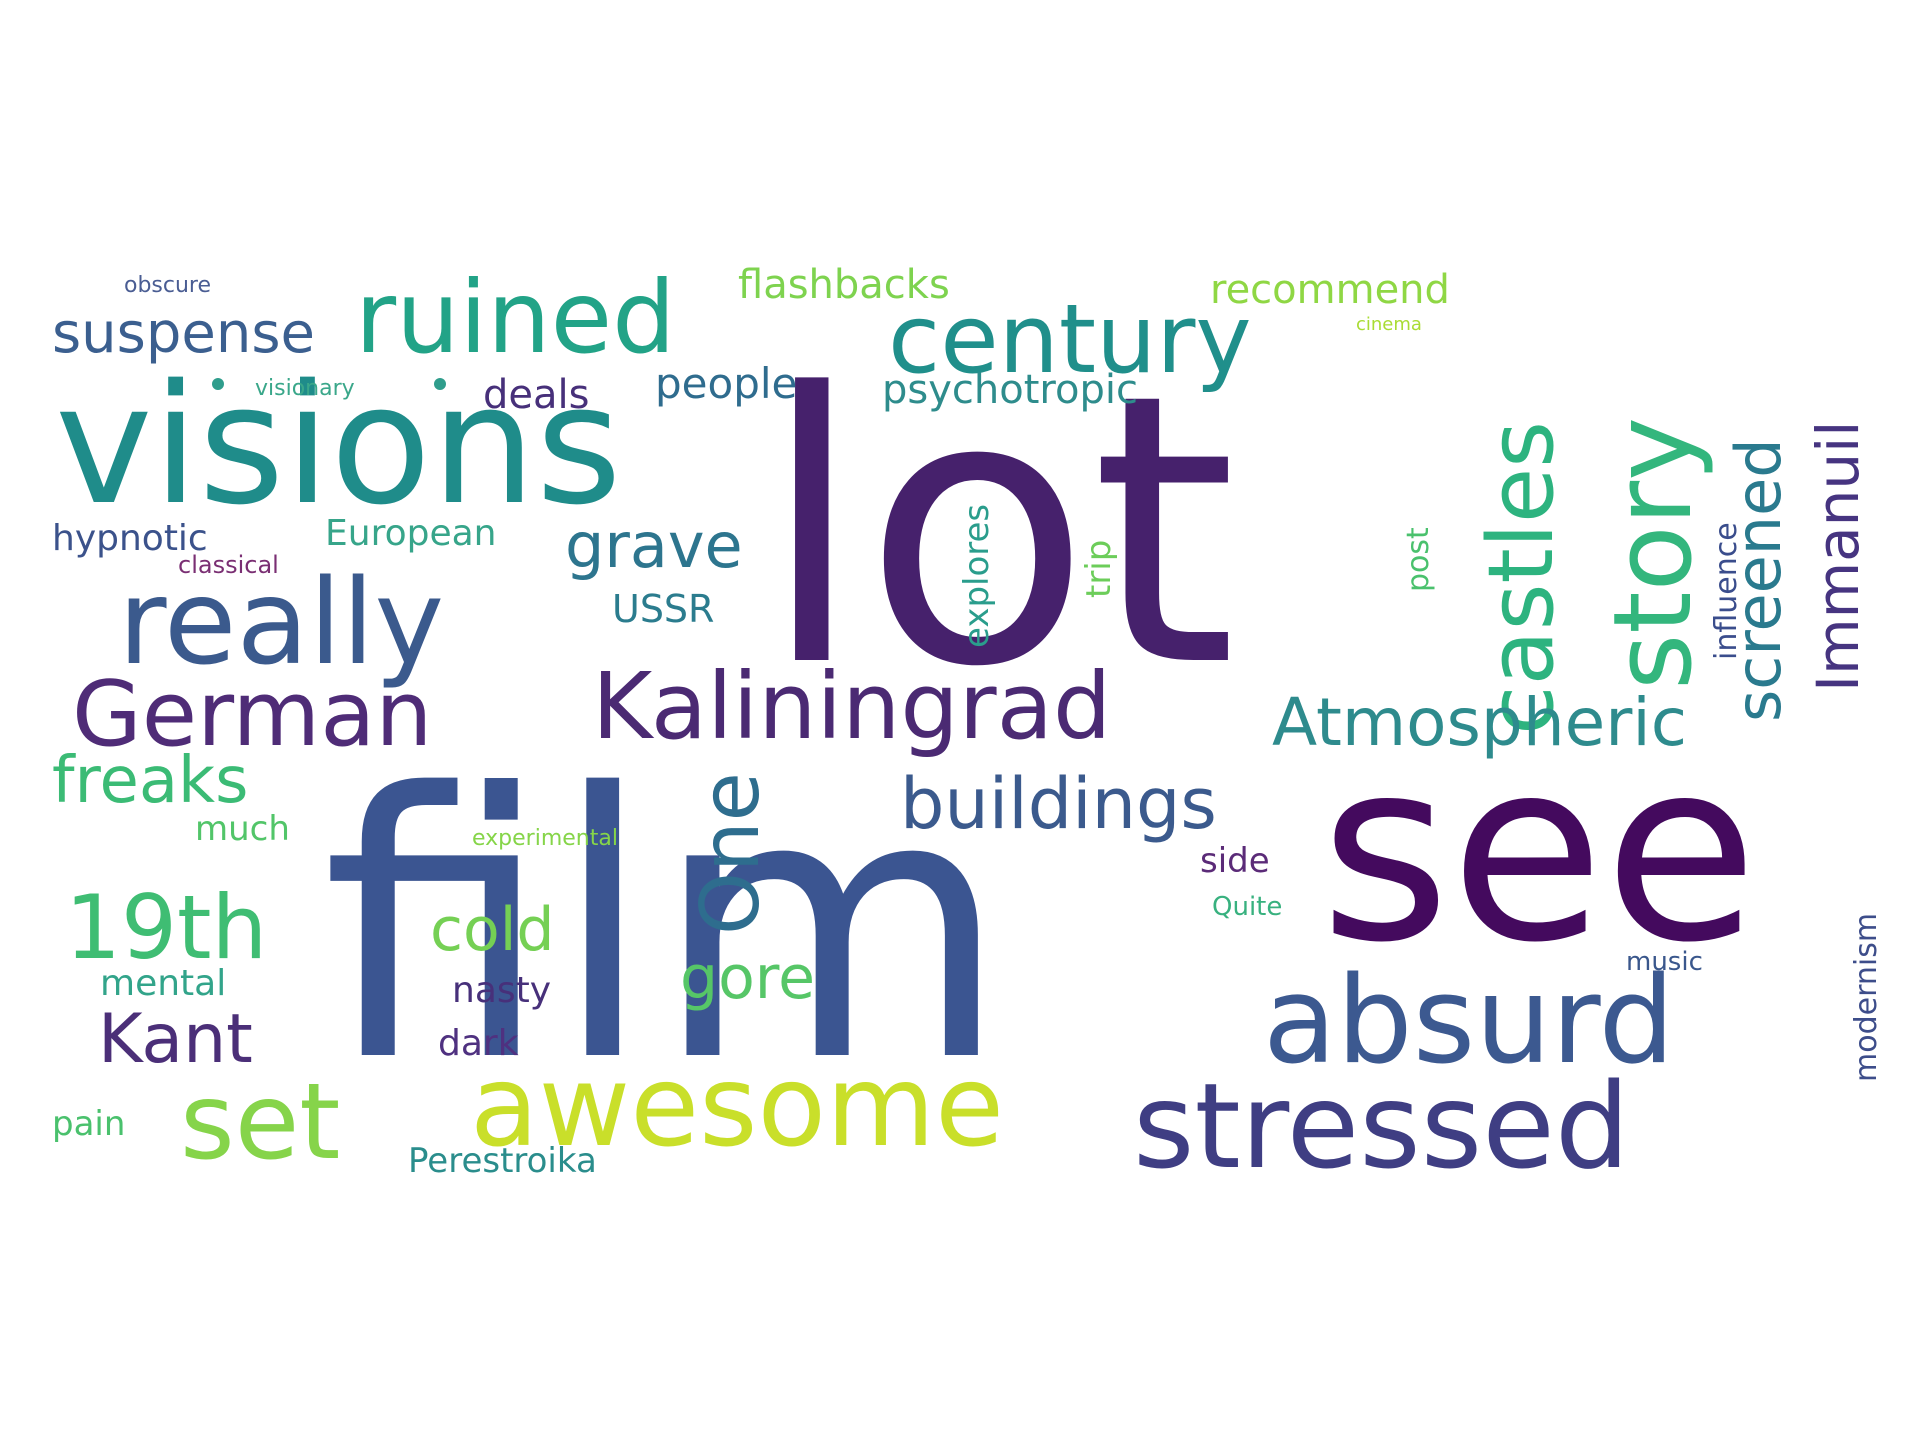 The height and width of the screenshot is (1440, 1920). I want to click on word-music: music, so click(1664, 962).